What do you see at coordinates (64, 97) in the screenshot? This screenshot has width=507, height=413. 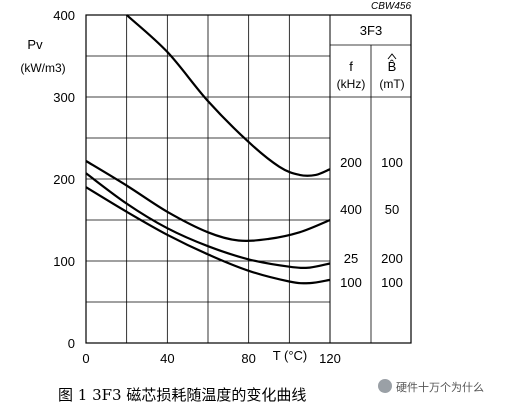 I see `y-tick-label: 300` at bounding box center [64, 97].